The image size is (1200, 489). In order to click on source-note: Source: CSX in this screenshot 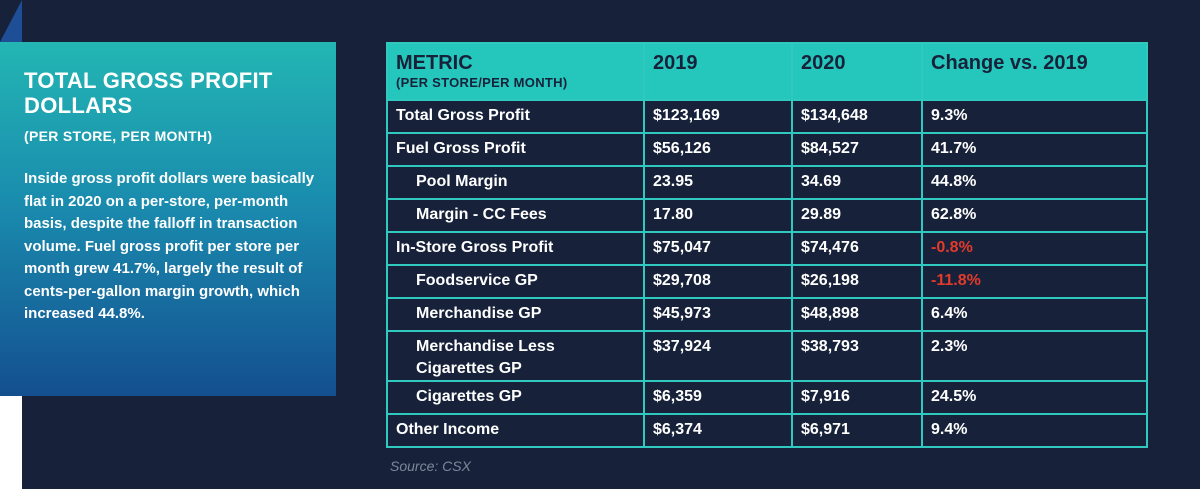, I will do `click(430, 466)`.